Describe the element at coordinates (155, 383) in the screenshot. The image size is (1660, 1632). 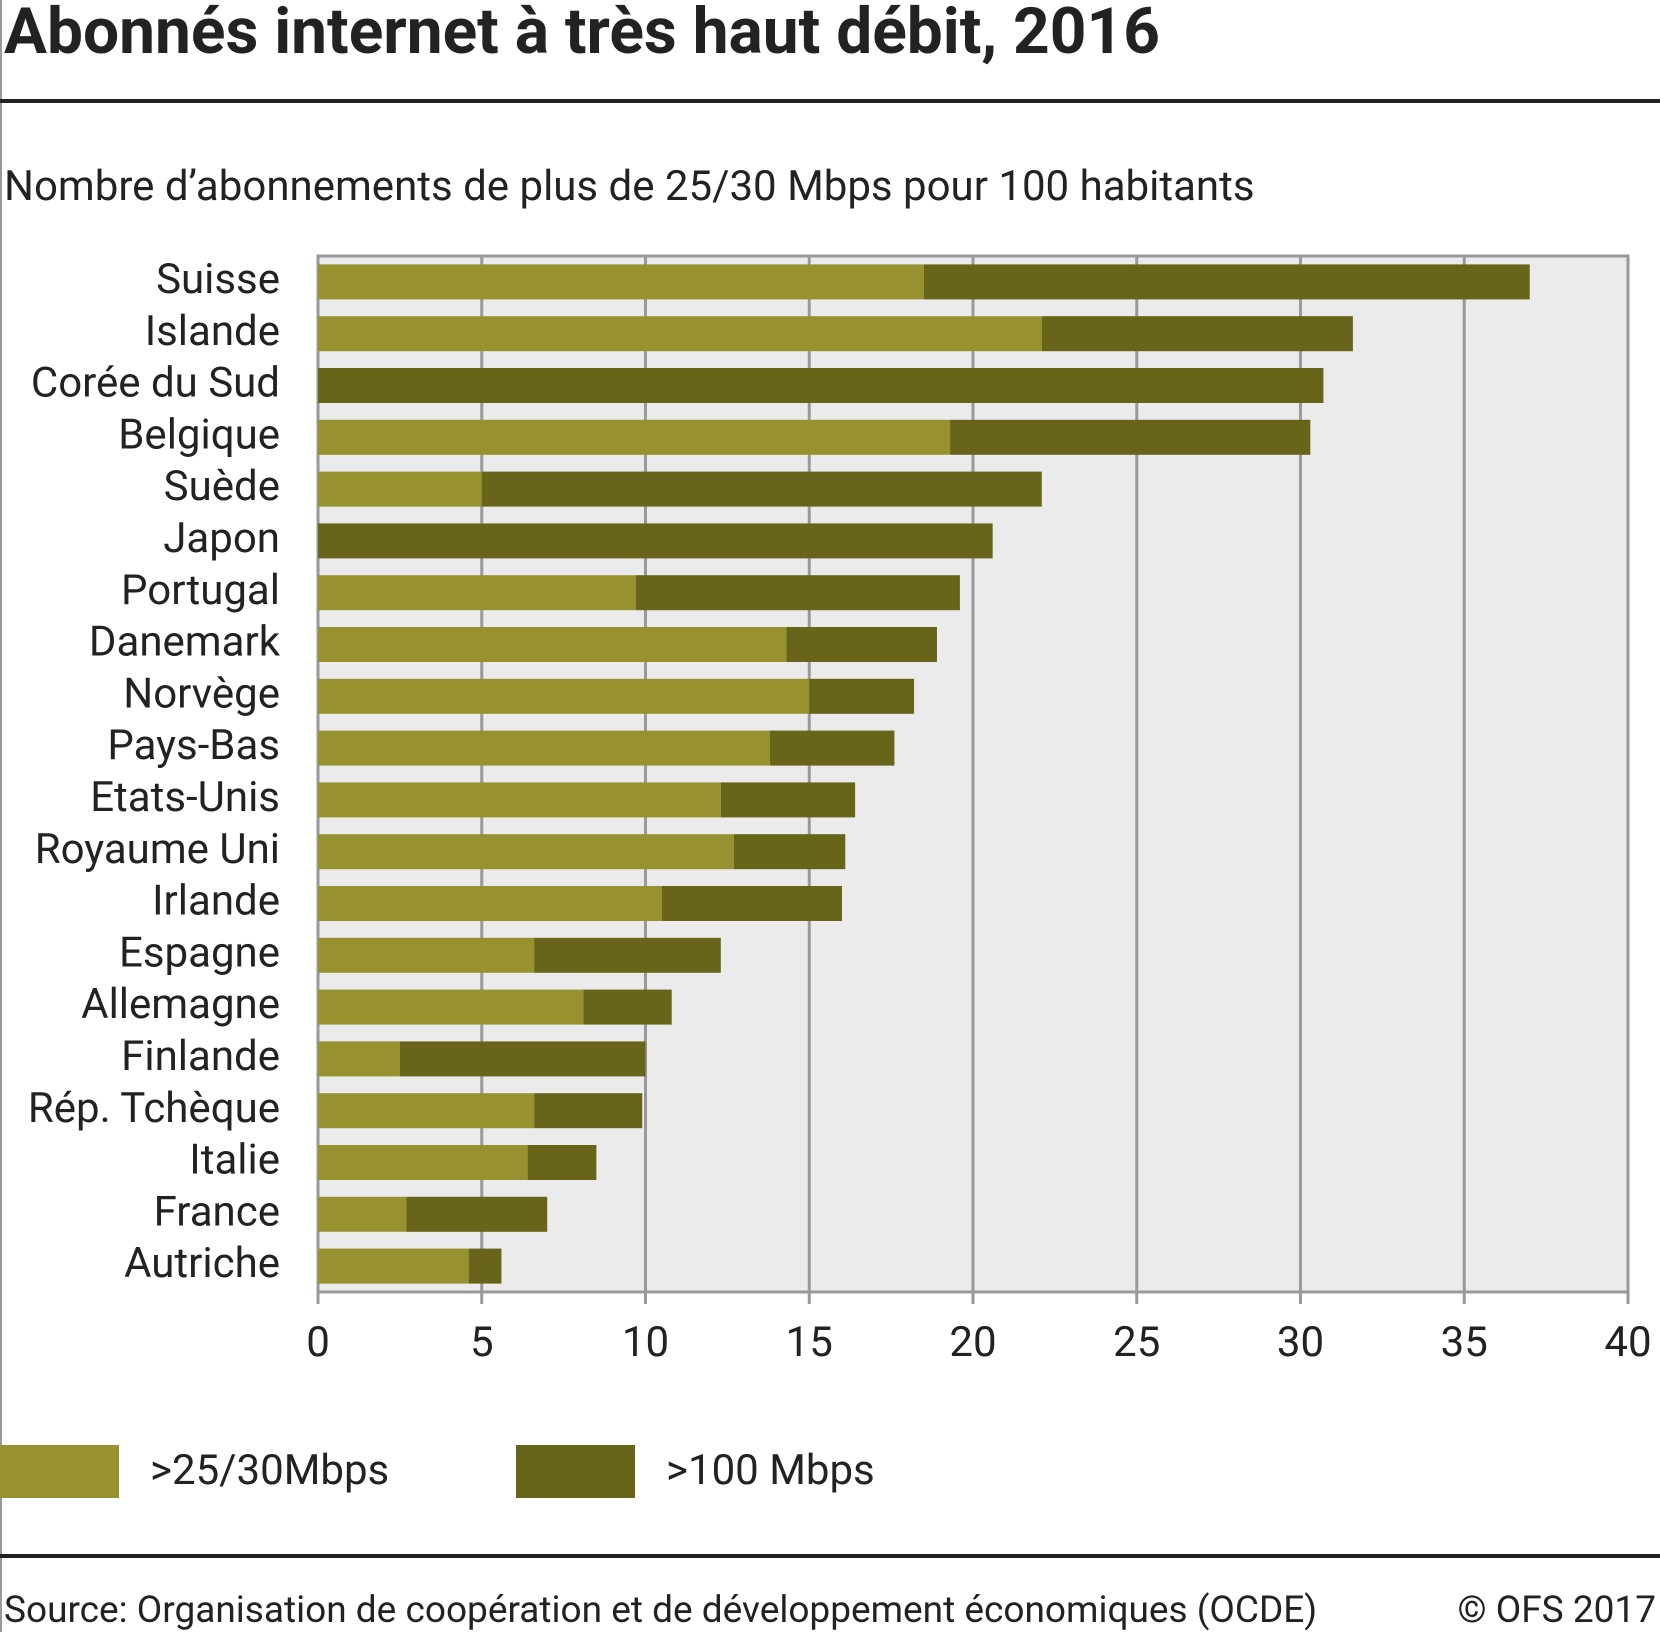
I see `y-tick-label: Corée du Sud` at that location.